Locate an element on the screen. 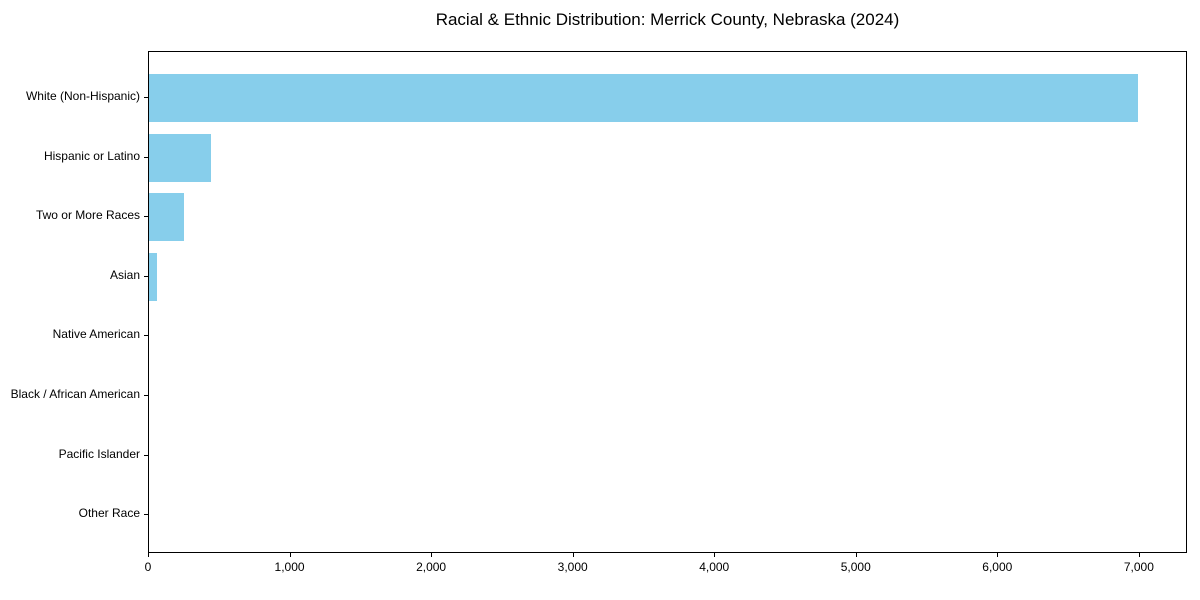 The image size is (1200, 600). x-tick-label: 0 is located at coordinates (148, 567).